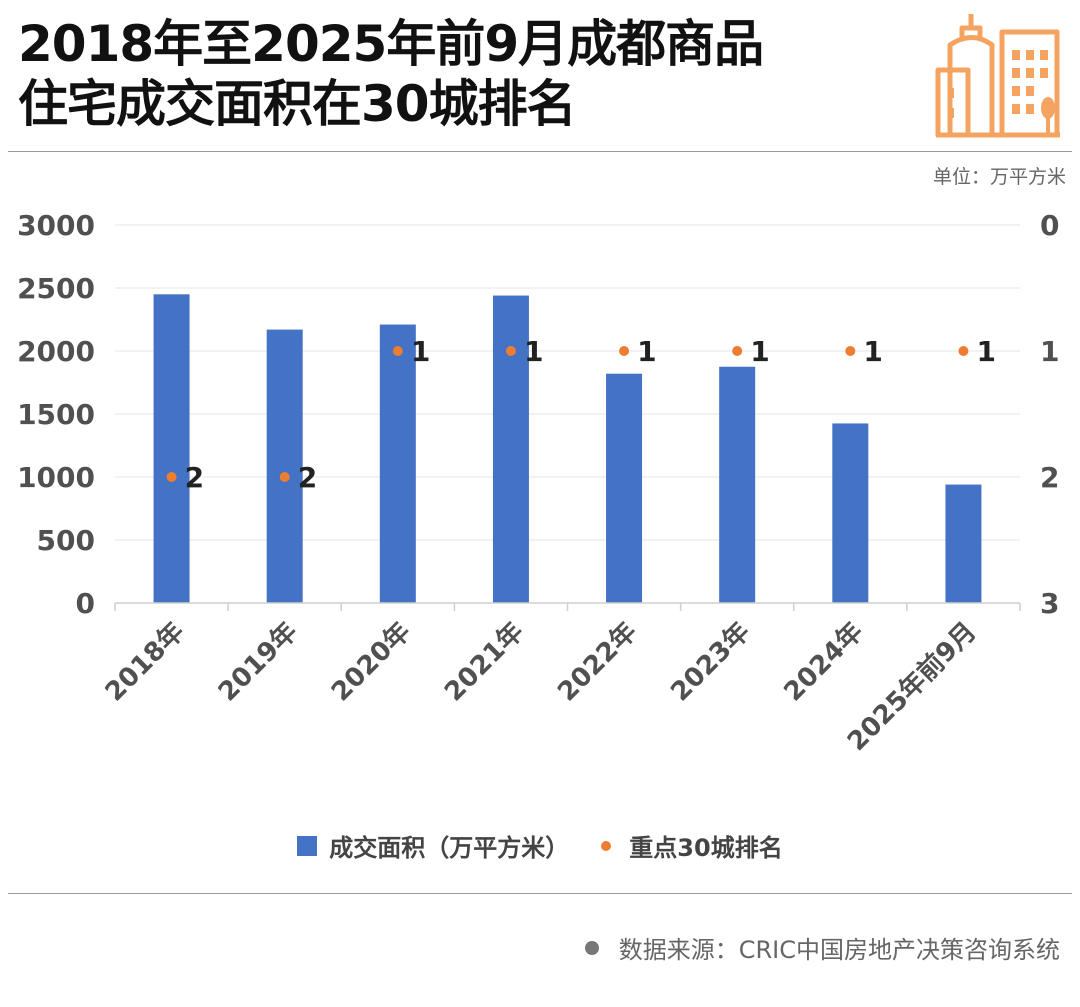 The image size is (1080, 1007). I want to click on city-buildings-icon, so click(997, 76).